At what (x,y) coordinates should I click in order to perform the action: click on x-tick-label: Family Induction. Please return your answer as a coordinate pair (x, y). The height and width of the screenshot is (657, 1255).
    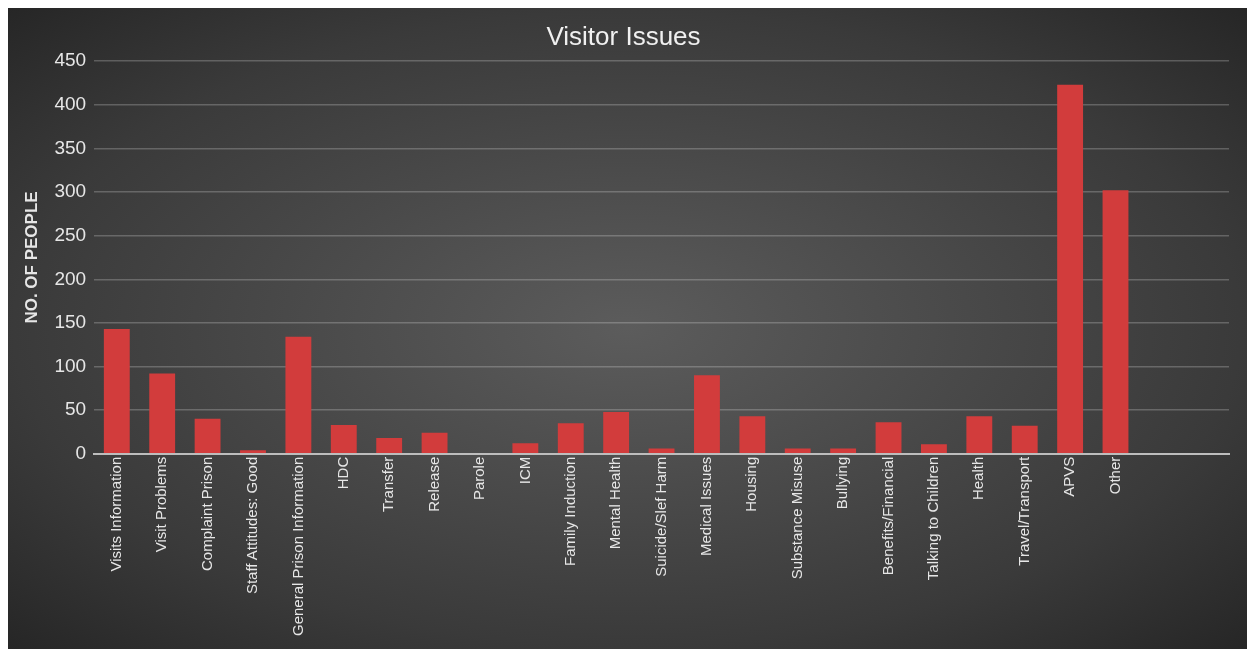
    Looking at the image, I should click on (569, 511).